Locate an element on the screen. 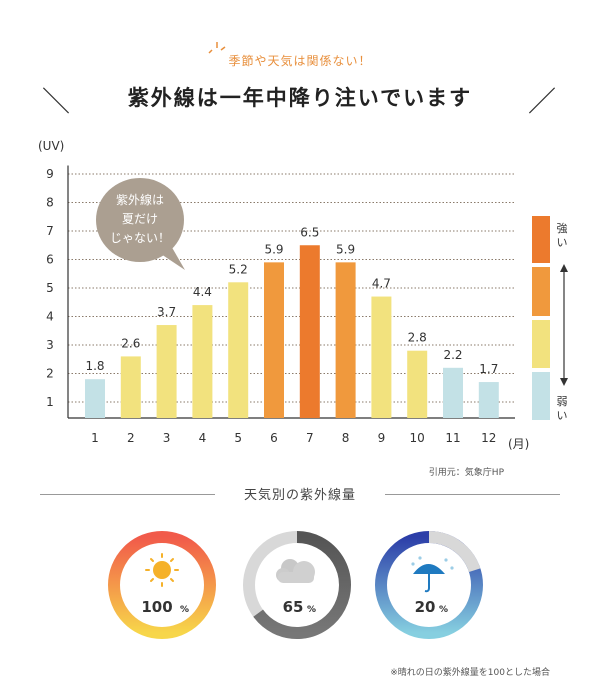 The width and height of the screenshot is (600, 700). bubble-line-2: 夏だけ is located at coordinates (140, 219).